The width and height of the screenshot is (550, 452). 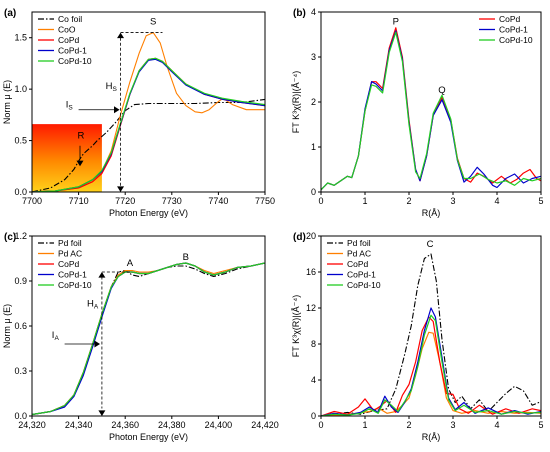 What do you see at coordinates (125, 425) in the screenshot?
I see `x-tick-label: 24,360` at bounding box center [125, 425].